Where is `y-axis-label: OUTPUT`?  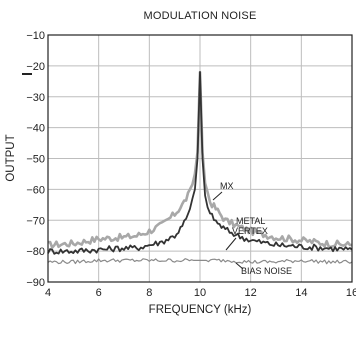 y-axis-label: OUTPUT is located at coordinates (11, 157).